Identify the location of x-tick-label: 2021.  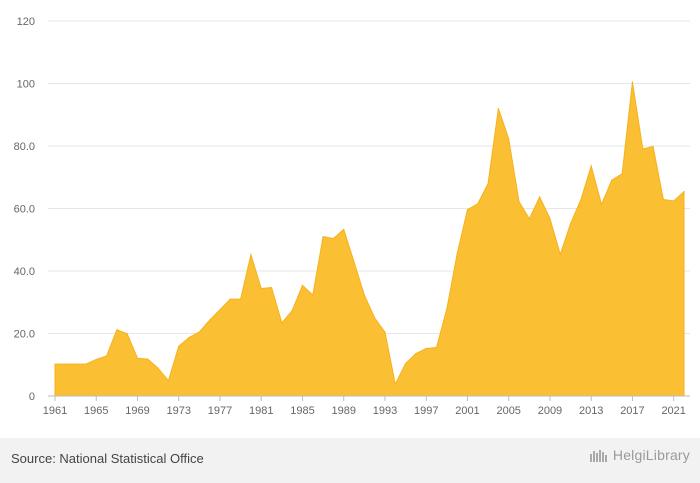
(673, 411).